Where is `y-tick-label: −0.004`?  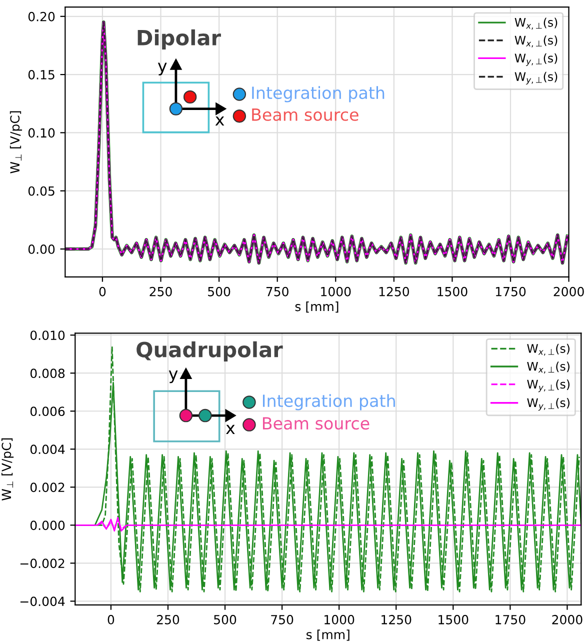 y-tick-label: −0.004 is located at coordinates (42, 601).